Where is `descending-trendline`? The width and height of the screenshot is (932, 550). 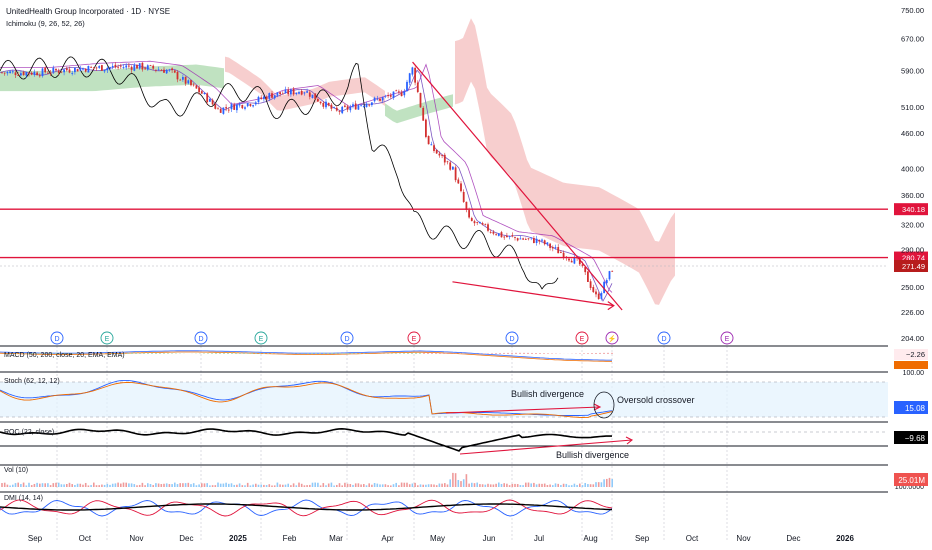
descending-trendline is located at coordinates (517, 186).